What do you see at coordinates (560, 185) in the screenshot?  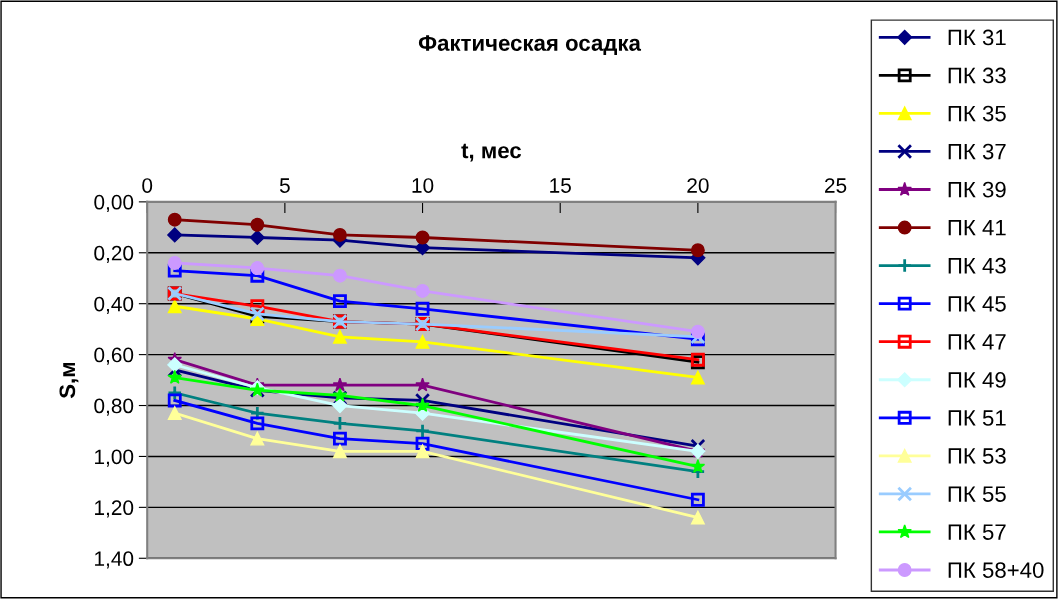 I see `x-tick-label: 15` at bounding box center [560, 185].